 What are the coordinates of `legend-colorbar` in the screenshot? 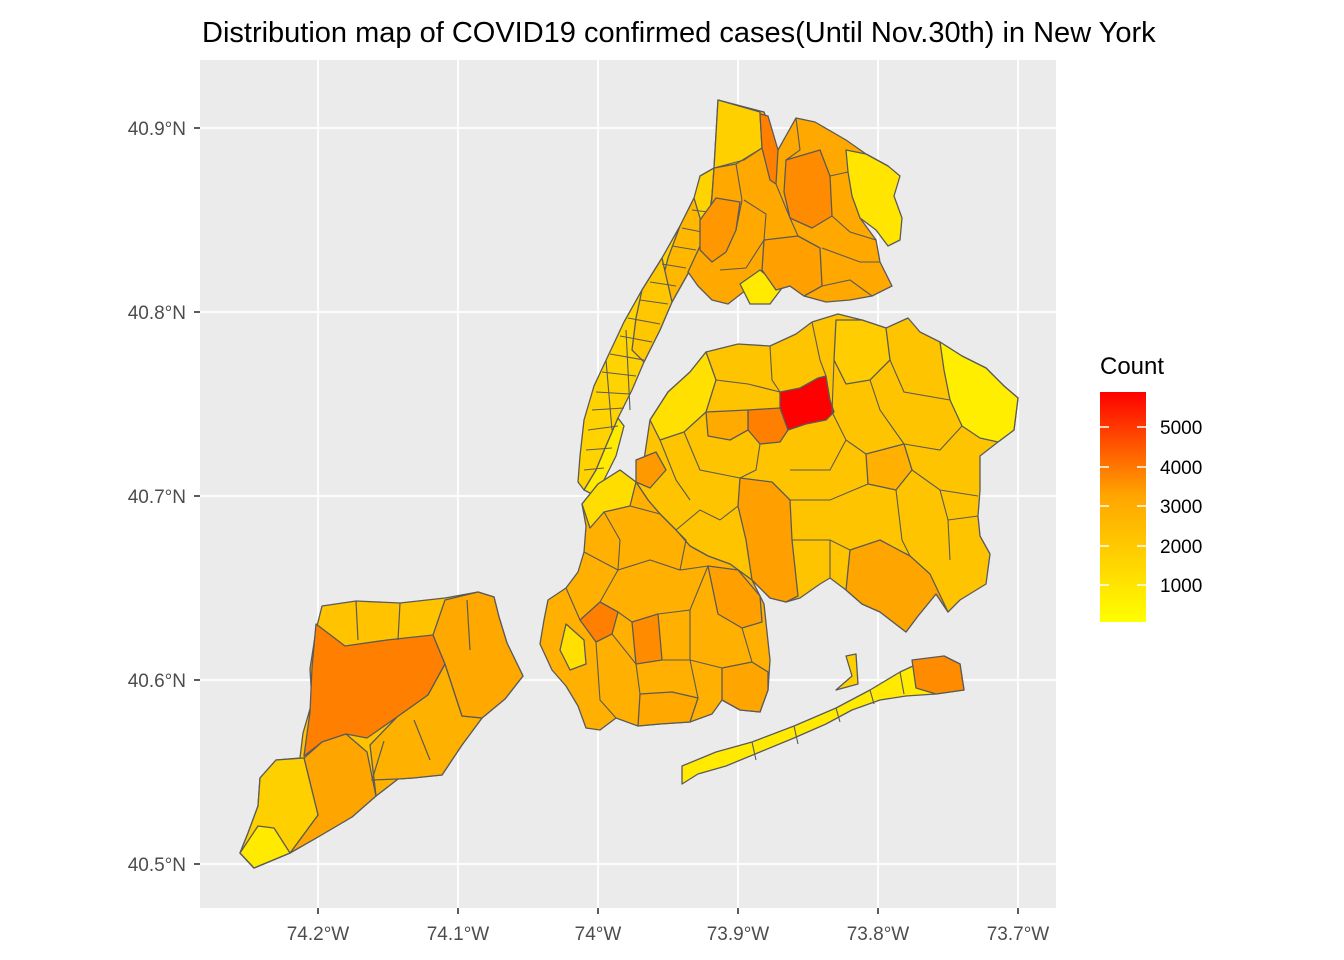 It's located at (1123, 507).